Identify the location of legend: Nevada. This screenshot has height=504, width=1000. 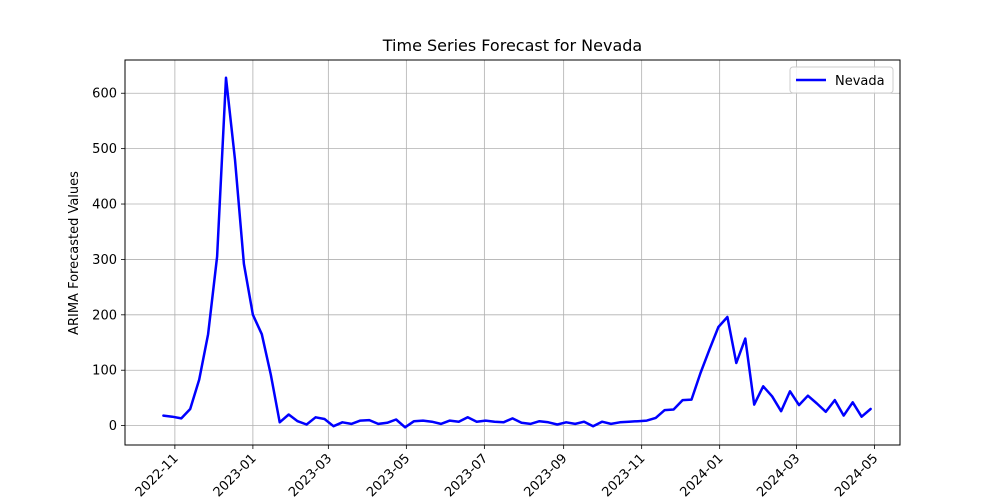
(841, 80).